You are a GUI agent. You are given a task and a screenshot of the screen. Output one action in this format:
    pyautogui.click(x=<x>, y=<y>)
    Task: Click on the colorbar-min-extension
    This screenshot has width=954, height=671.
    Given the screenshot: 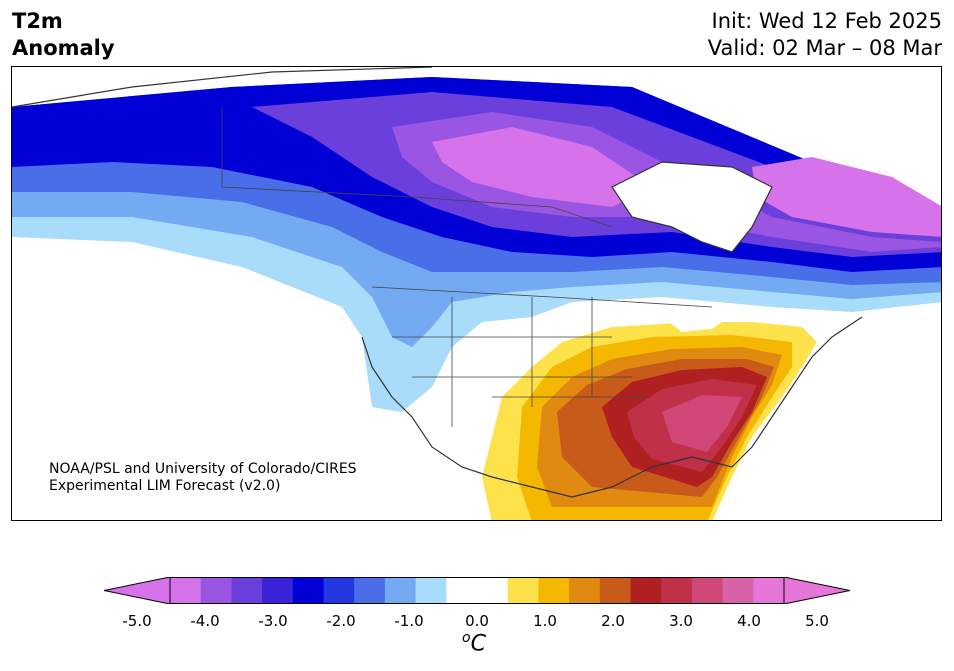 What is the action you would take?
    pyautogui.click(x=137, y=590)
    